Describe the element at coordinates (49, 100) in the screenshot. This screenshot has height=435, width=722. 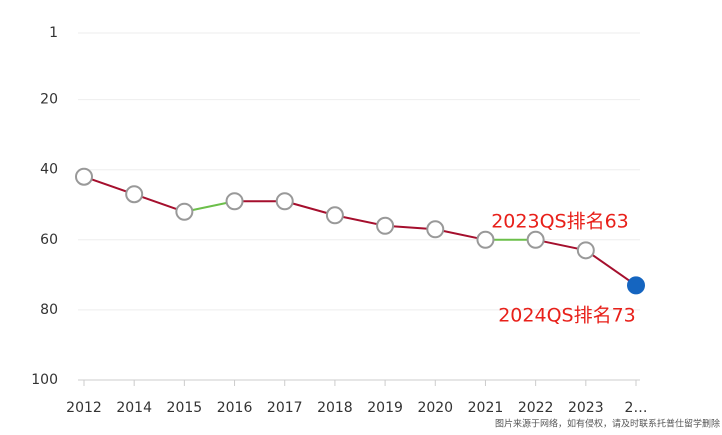
I see `y-tick-label: 20` at that location.